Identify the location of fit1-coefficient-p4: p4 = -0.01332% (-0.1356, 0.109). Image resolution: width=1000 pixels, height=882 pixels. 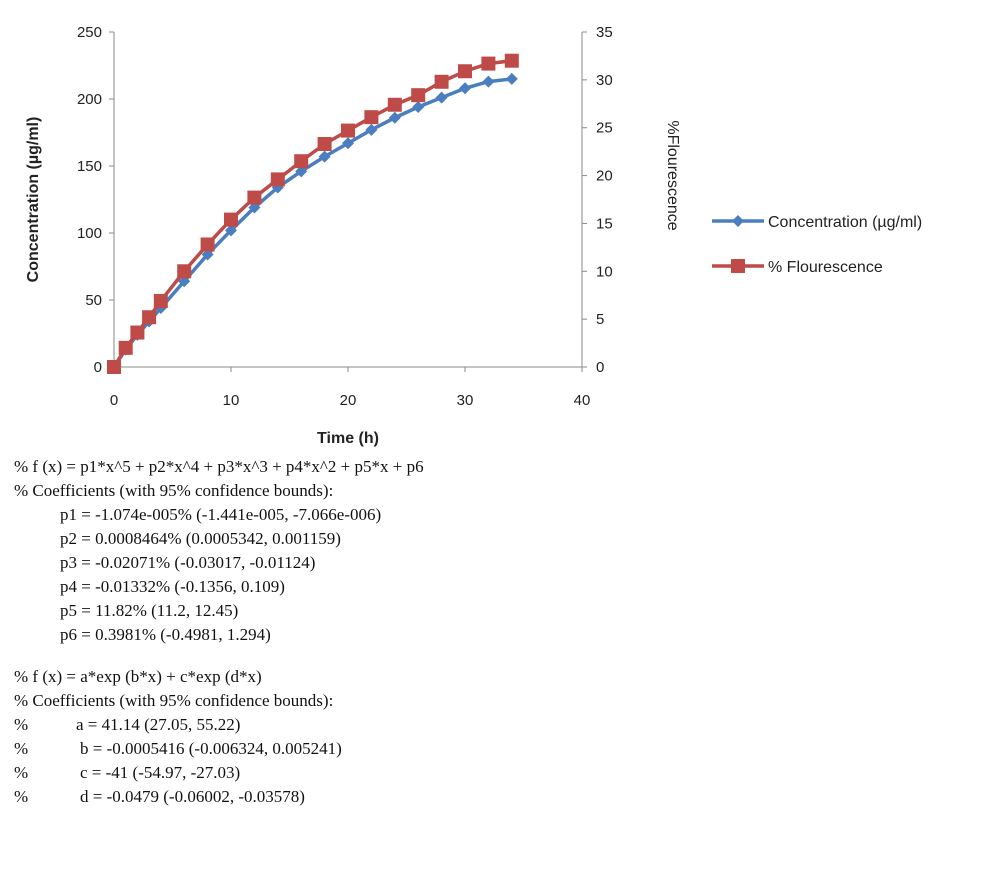
(172, 586).